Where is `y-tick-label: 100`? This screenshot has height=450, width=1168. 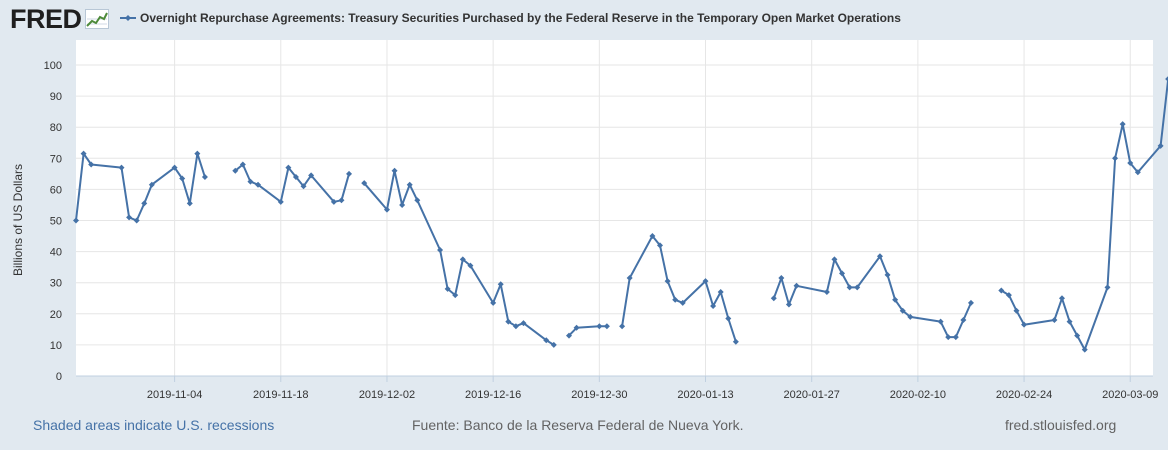 y-tick-label: 100 is located at coordinates (53, 66).